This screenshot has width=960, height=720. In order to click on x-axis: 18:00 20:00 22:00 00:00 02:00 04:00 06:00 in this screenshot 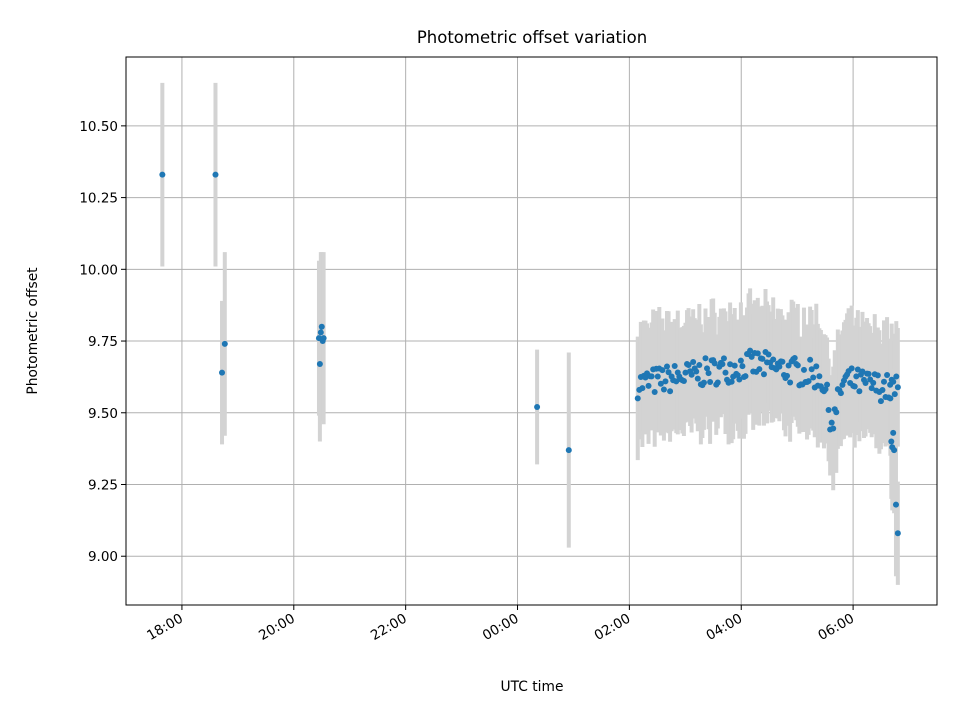, I will do `click(500, 624)`.